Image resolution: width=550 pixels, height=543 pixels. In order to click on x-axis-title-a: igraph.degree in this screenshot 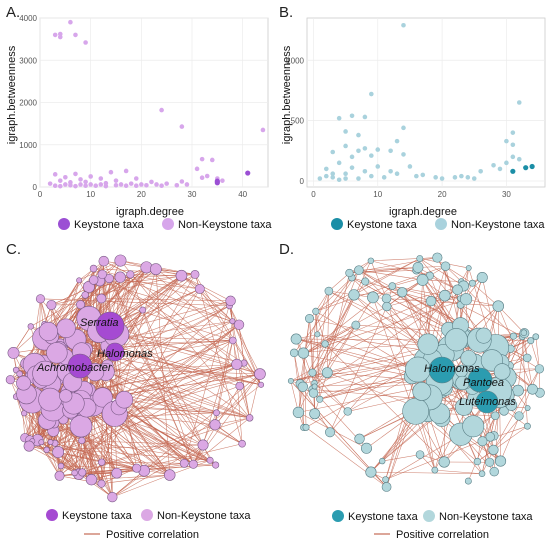, I will do `click(150, 212)`.